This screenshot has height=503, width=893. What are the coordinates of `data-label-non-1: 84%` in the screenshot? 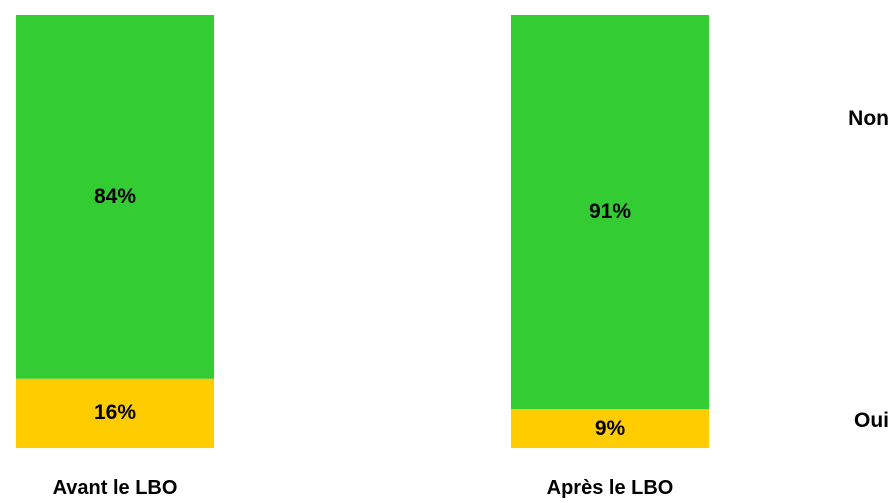 It's located at (115, 196).